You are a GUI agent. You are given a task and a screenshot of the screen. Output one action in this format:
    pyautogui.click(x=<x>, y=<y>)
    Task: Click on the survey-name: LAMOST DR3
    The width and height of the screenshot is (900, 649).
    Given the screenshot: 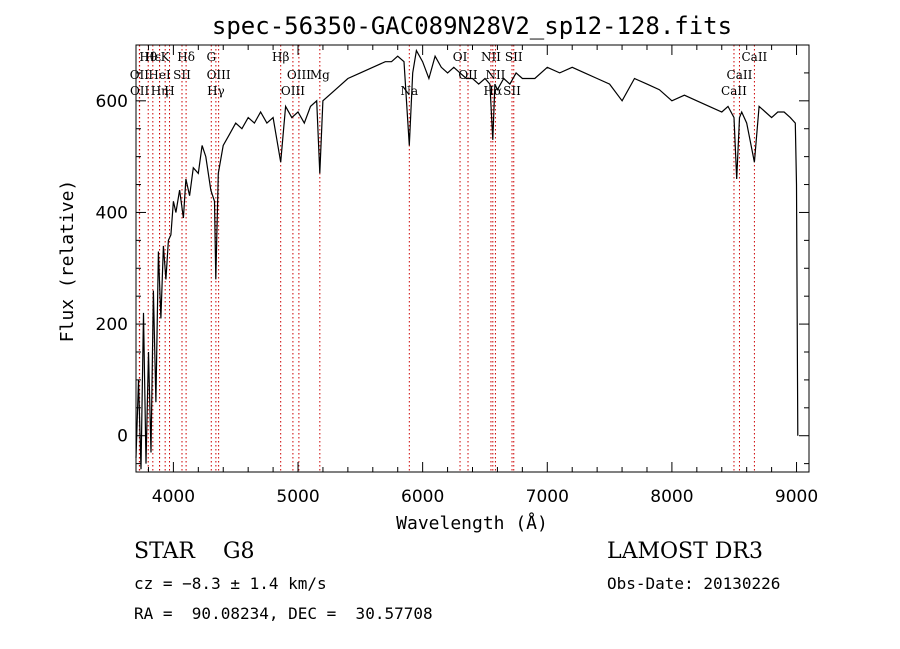 What is the action you would take?
    pyautogui.click(x=685, y=551)
    